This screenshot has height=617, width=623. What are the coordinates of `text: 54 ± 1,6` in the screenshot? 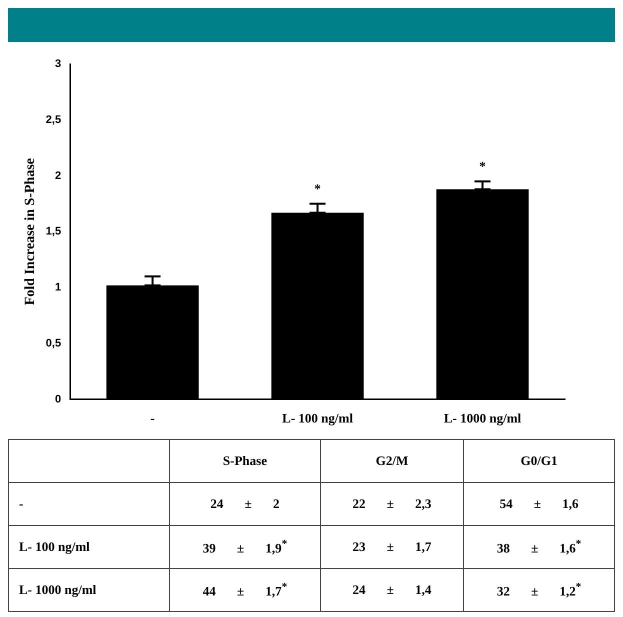 It's located at (539, 503).